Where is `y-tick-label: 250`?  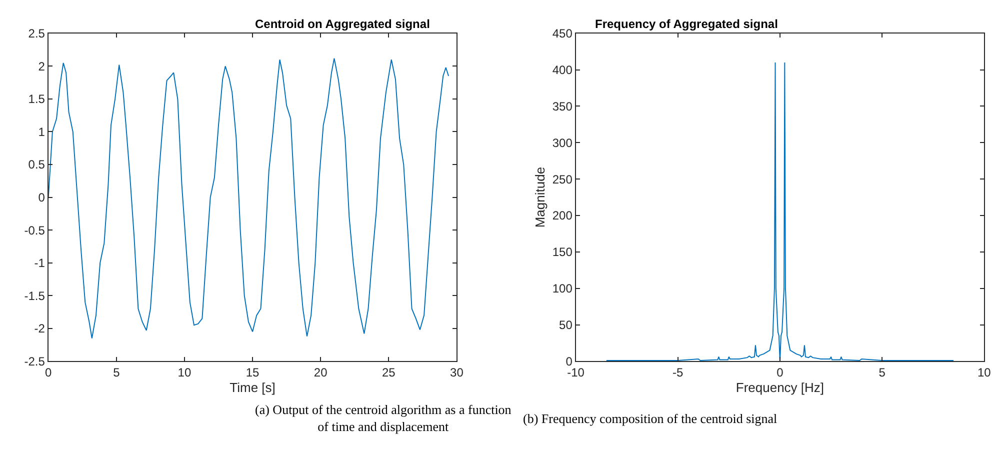 y-tick-label: 250 is located at coordinates (562, 179).